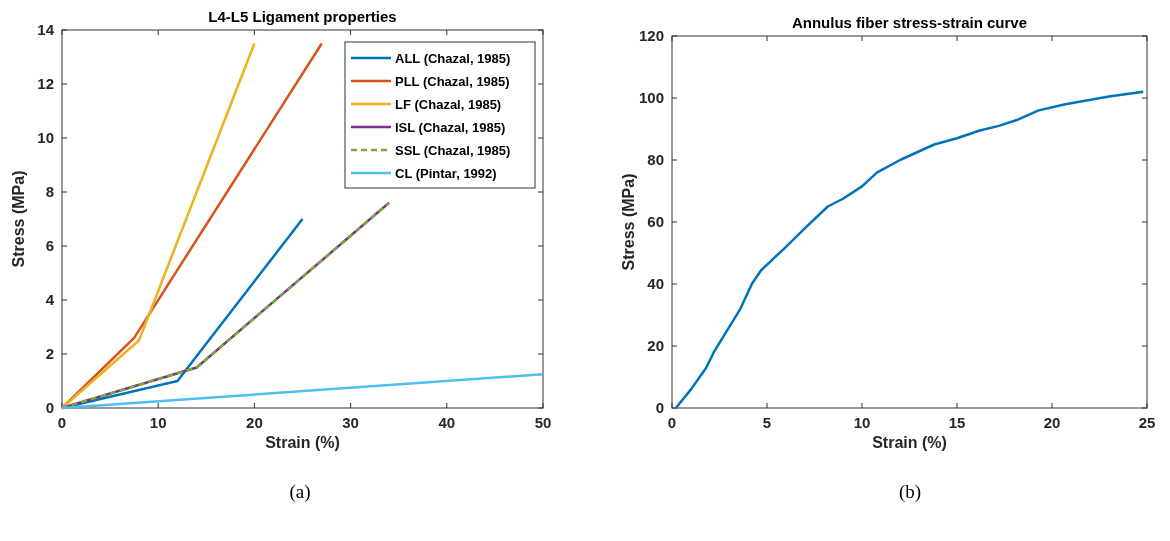 Image resolution: width=1170 pixels, height=541 pixels. I want to click on y-tick-label: 6, so click(49, 245).